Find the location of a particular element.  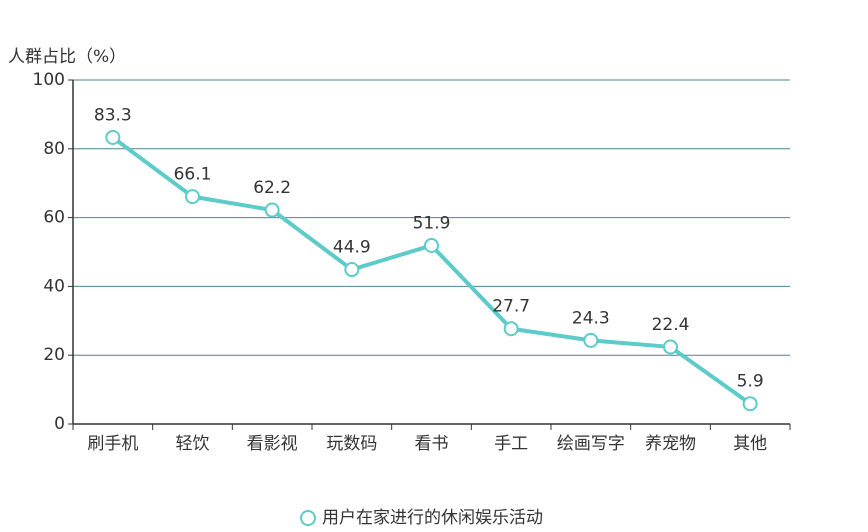

data-label: 5.9 is located at coordinates (750, 382).